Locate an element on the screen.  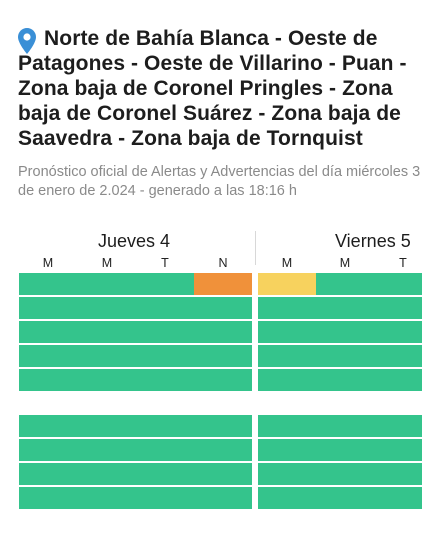
slot-label: N is located at coordinates (223, 263).